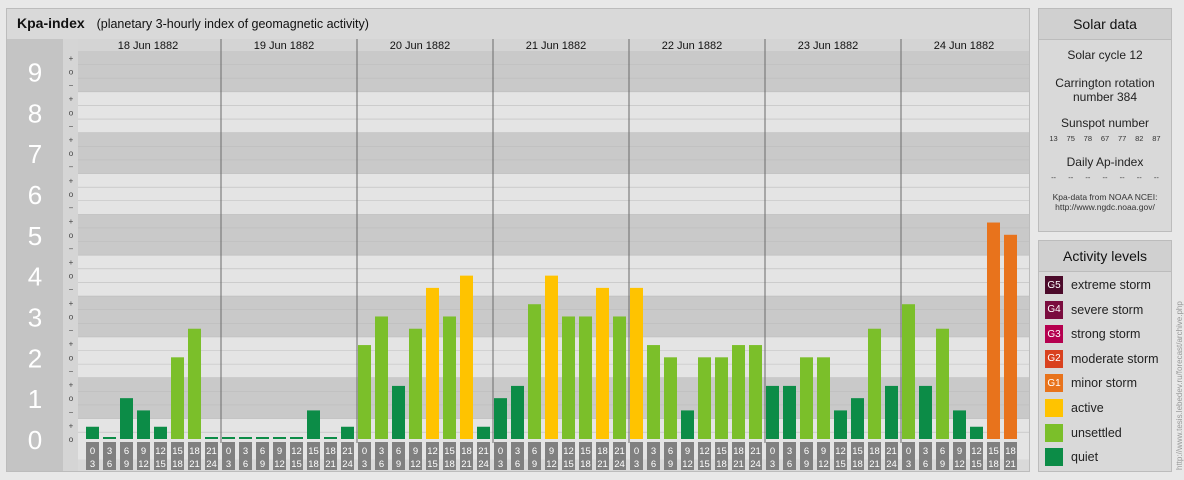  I want to click on level-label: extreme storm, so click(1111, 285).